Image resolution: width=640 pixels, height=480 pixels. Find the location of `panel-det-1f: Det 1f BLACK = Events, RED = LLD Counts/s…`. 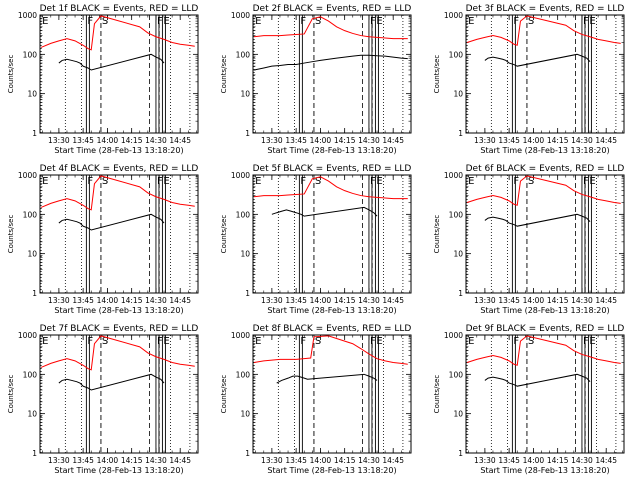

panel-det-1f: Det 1f BLACK = Events, RED = LLD Counts/s… is located at coordinates (103, 79).